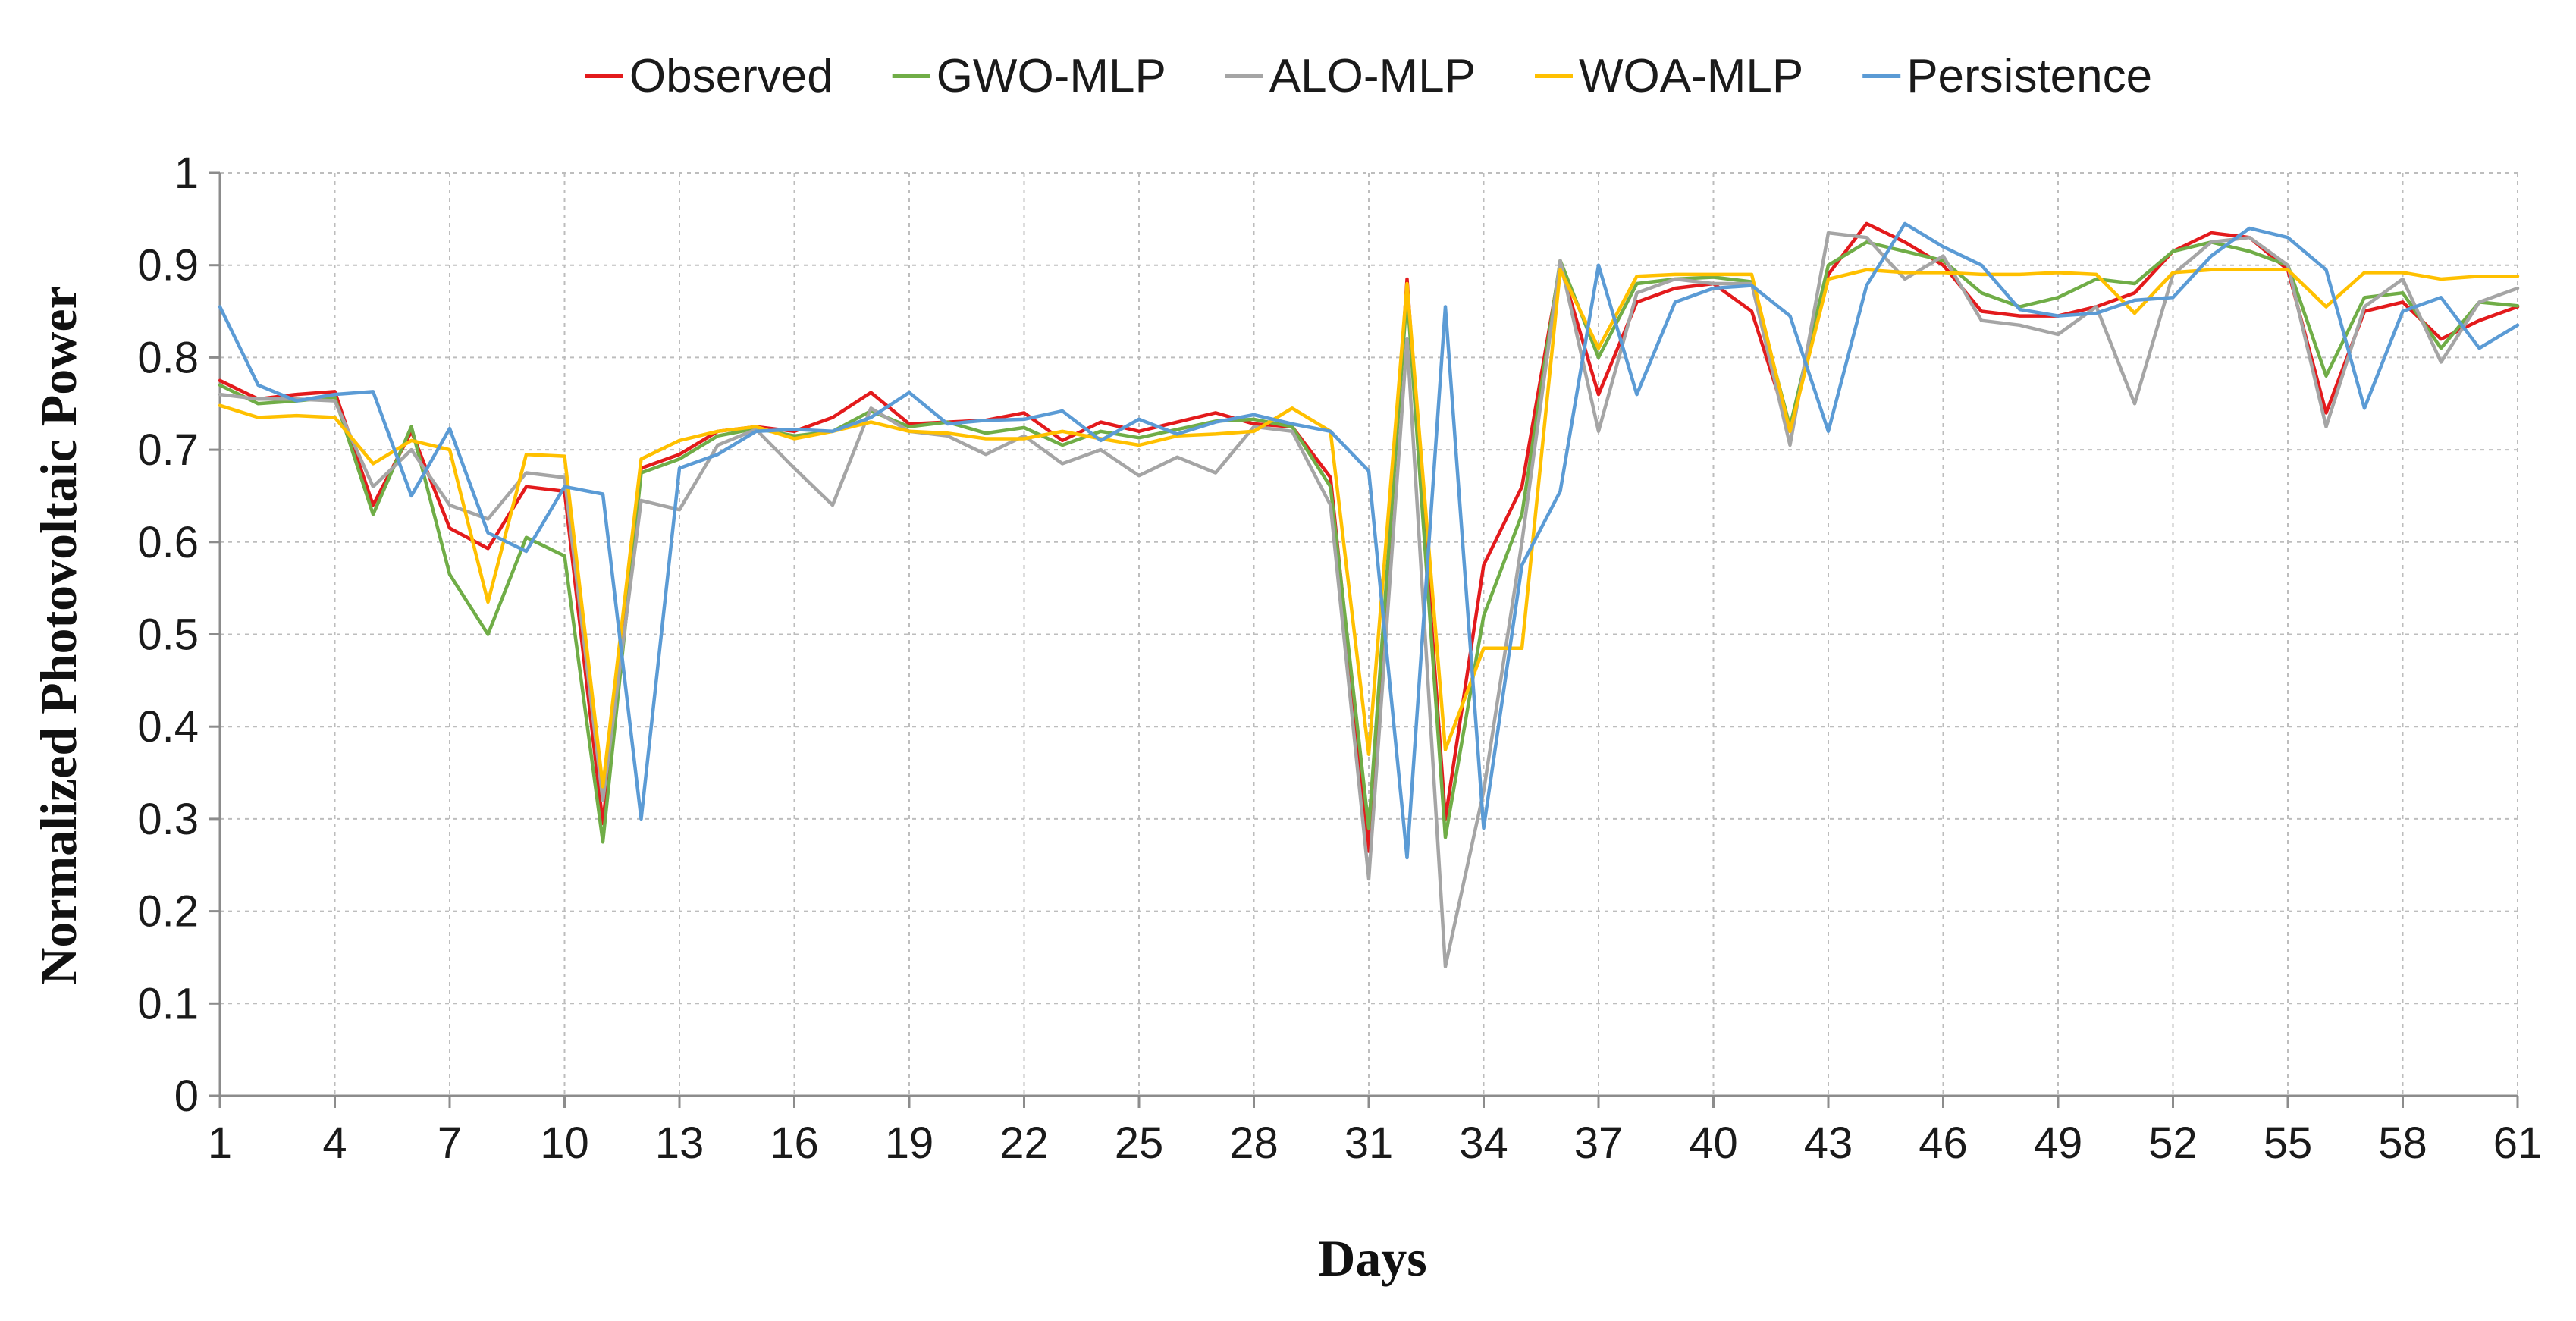 The image size is (2576, 1321). What do you see at coordinates (2058, 1143) in the screenshot?
I see `x-tick-label: 49` at bounding box center [2058, 1143].